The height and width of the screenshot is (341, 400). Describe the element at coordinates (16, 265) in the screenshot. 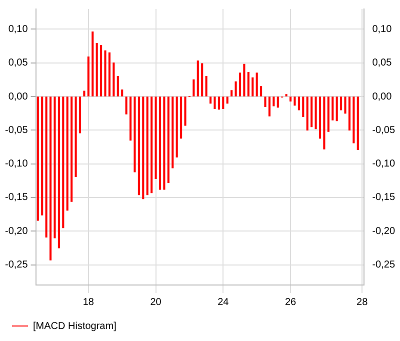

I see `y-tick-label: -0,25` at that location.